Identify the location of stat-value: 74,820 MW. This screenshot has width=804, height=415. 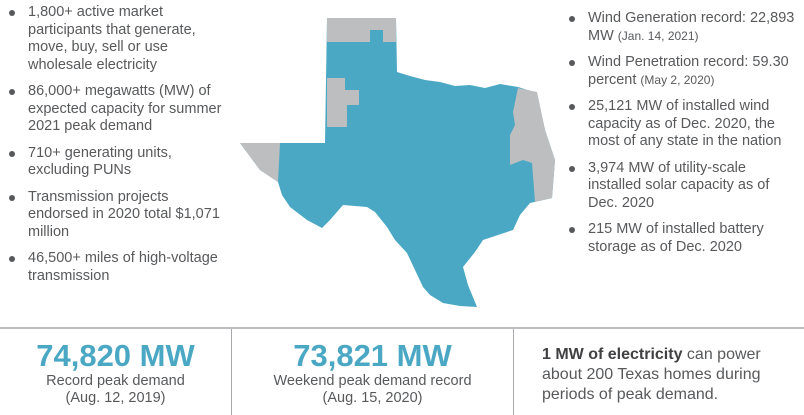
(115, 355).